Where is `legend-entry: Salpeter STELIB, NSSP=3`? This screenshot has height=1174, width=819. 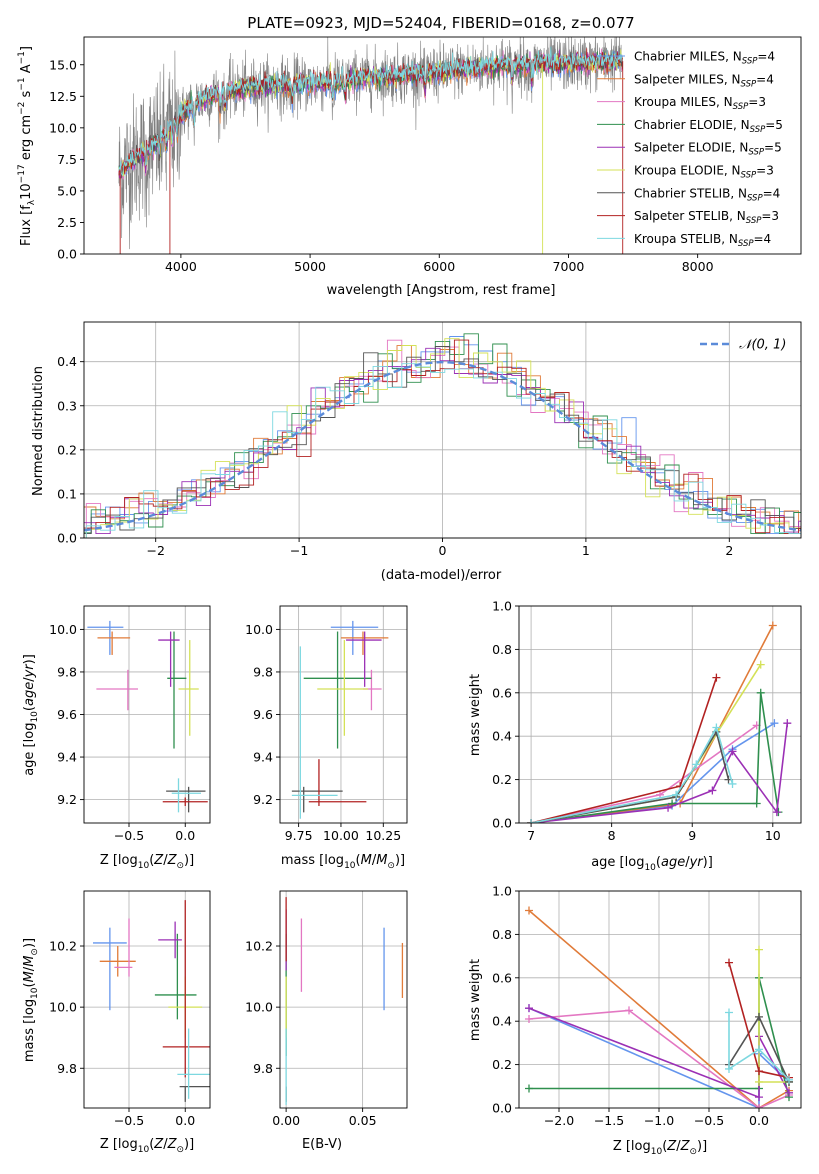
legend-entry: Salpeter STELIB, NSSP=3 is located at coordinates (706, 217).